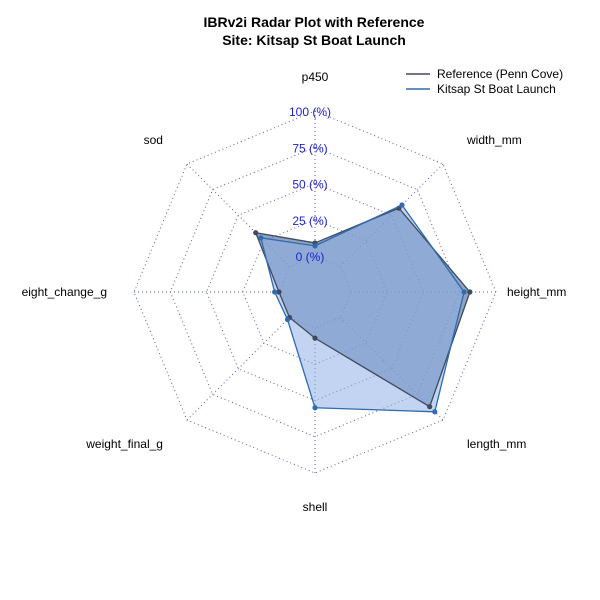 The image size is (600, 600). Describe the element at coordinates (315, 408) in the screenshot. I see `series-1-point-shell` at that location.